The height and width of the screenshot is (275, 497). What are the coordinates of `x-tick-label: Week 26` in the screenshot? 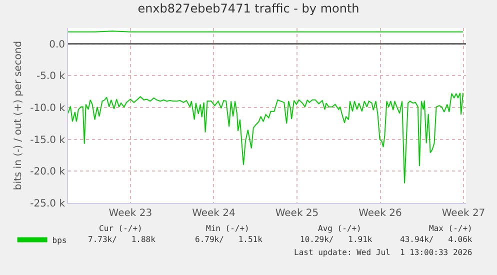 It's located at (380, 213).